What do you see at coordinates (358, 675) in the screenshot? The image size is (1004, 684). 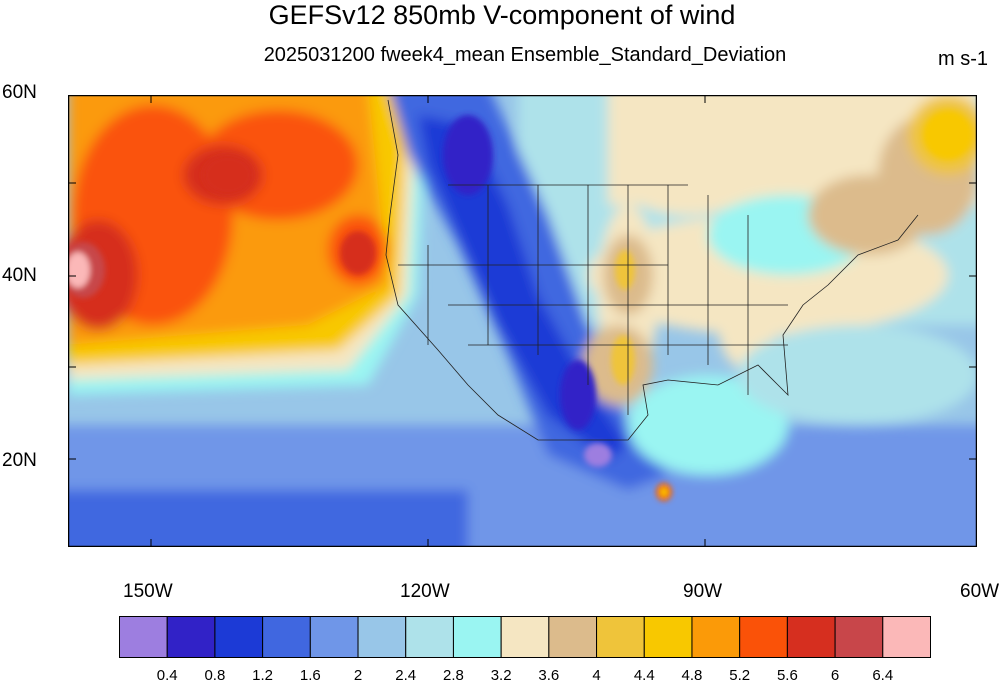 I see `colorbar-tick-label: 2` at bounding box center [358, 675].